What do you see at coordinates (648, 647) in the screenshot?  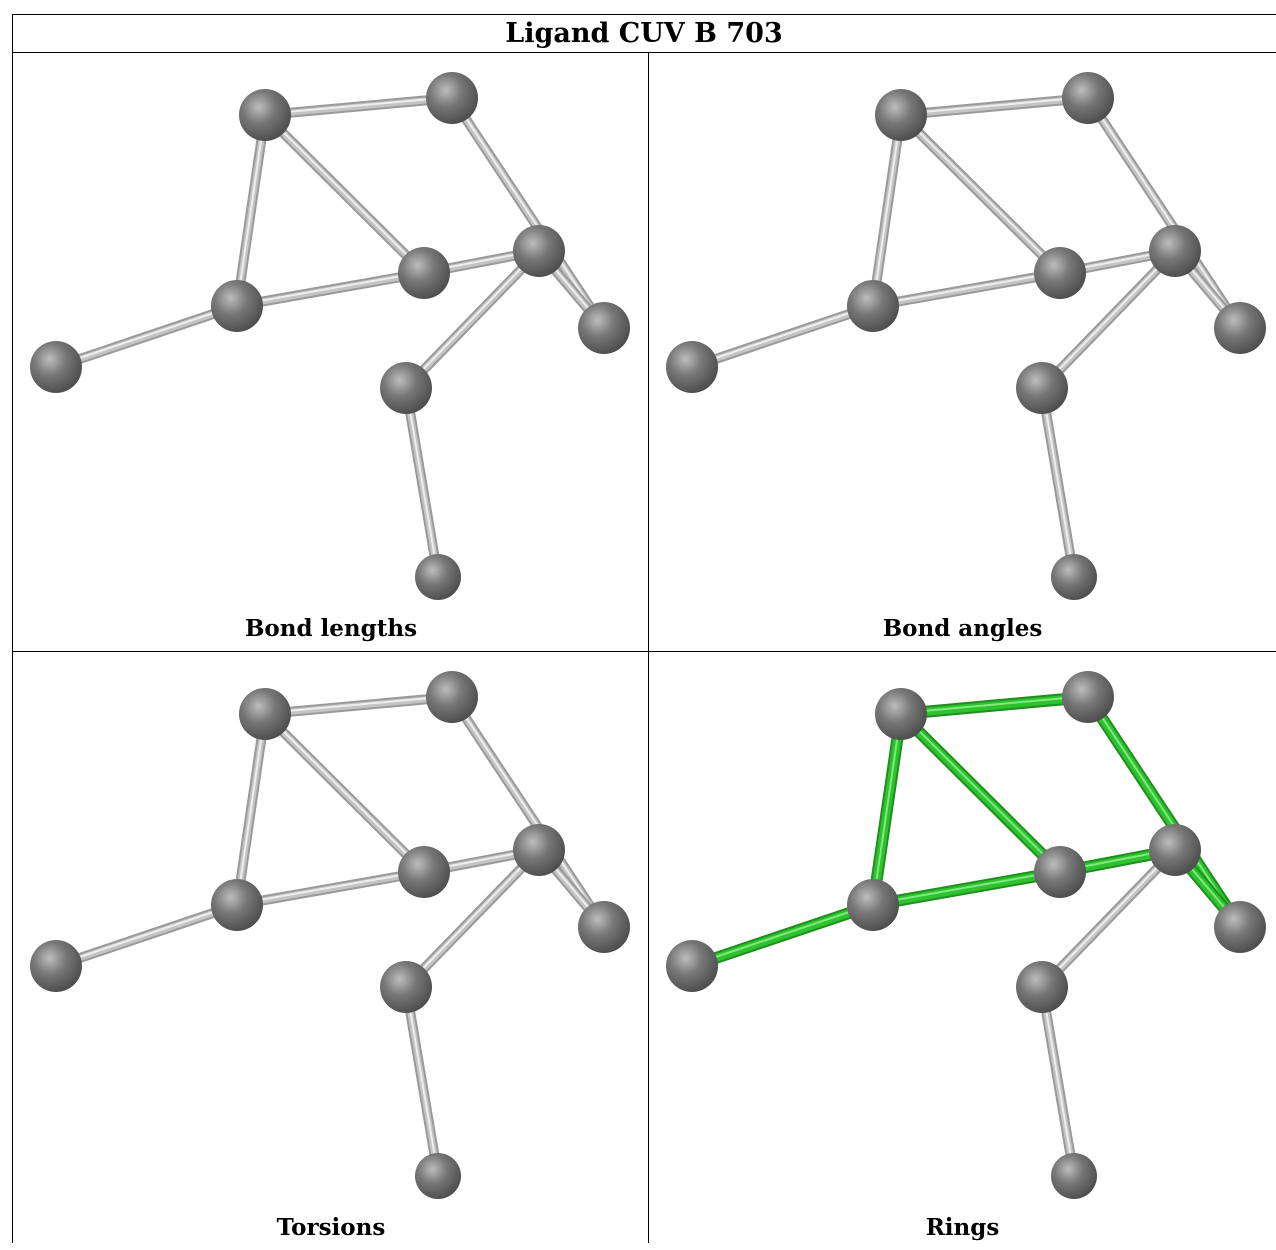 I see `column-separator` at bounding box center [648, 647].